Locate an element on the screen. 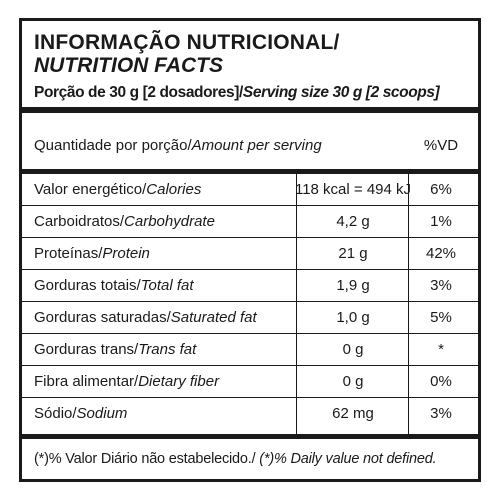  column-divider-dv is located at coordinates (408, 304).